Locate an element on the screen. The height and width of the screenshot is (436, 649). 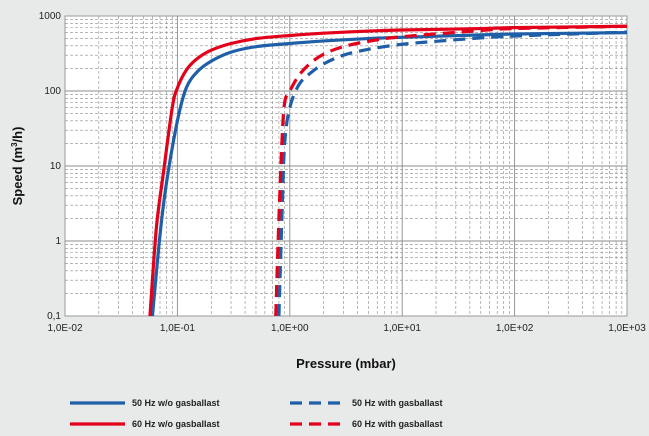
y-axis-title-main: Speed (m is located at coordinates (17, 176).